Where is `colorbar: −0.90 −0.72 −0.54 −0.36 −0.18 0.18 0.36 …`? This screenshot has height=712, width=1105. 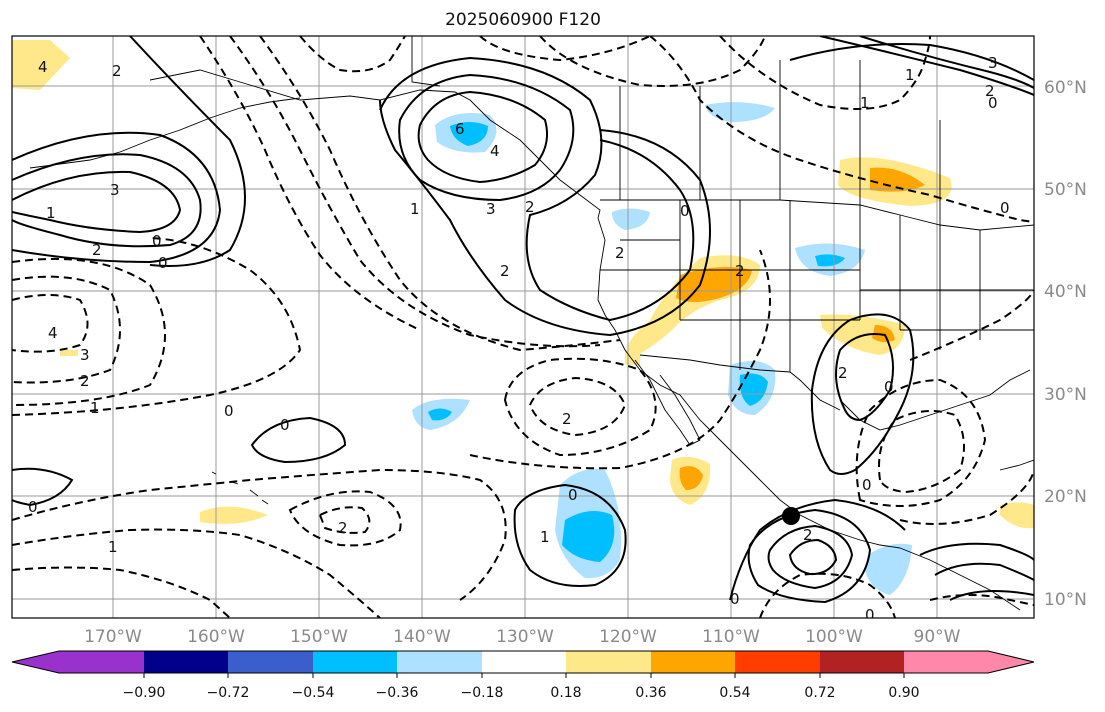 colorbar: −0.90 −0.72 −0.54 −0.36 −0.18 0.18 0.36 … is located at coordinates (523, 675).